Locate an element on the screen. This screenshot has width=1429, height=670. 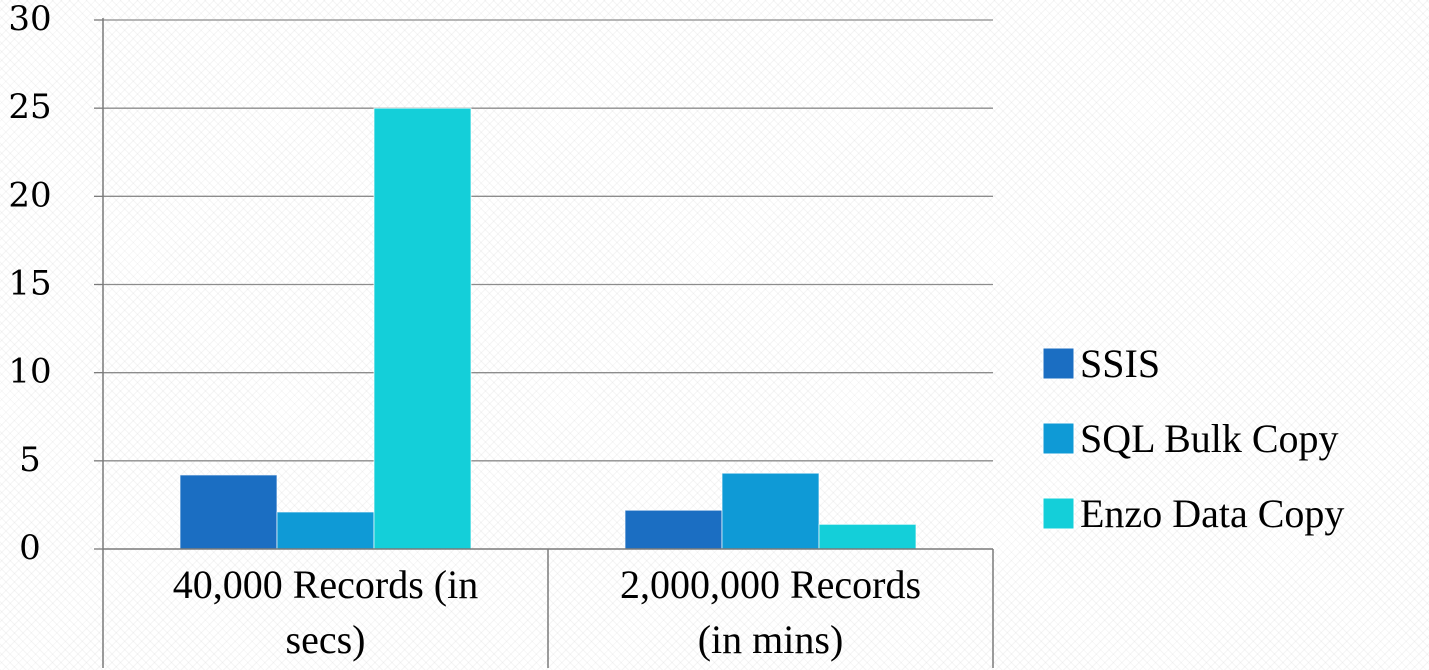
y-tick-label: 30 is located at coordinates (29, 19).